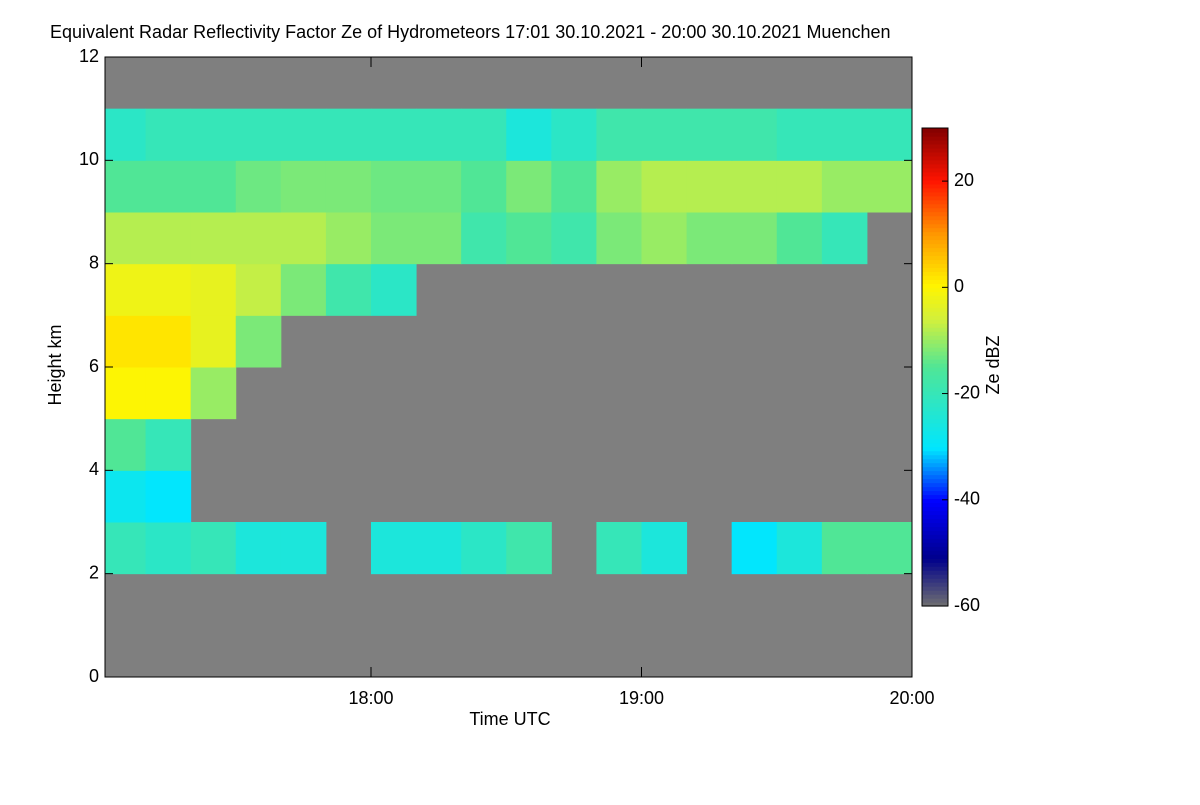 The width and height of the screenshot is (1200, 805). What do you see at coordinates (94, 676) in the screenshot?
I see `y-tick-label: 0` at bounding box center [94, 676].